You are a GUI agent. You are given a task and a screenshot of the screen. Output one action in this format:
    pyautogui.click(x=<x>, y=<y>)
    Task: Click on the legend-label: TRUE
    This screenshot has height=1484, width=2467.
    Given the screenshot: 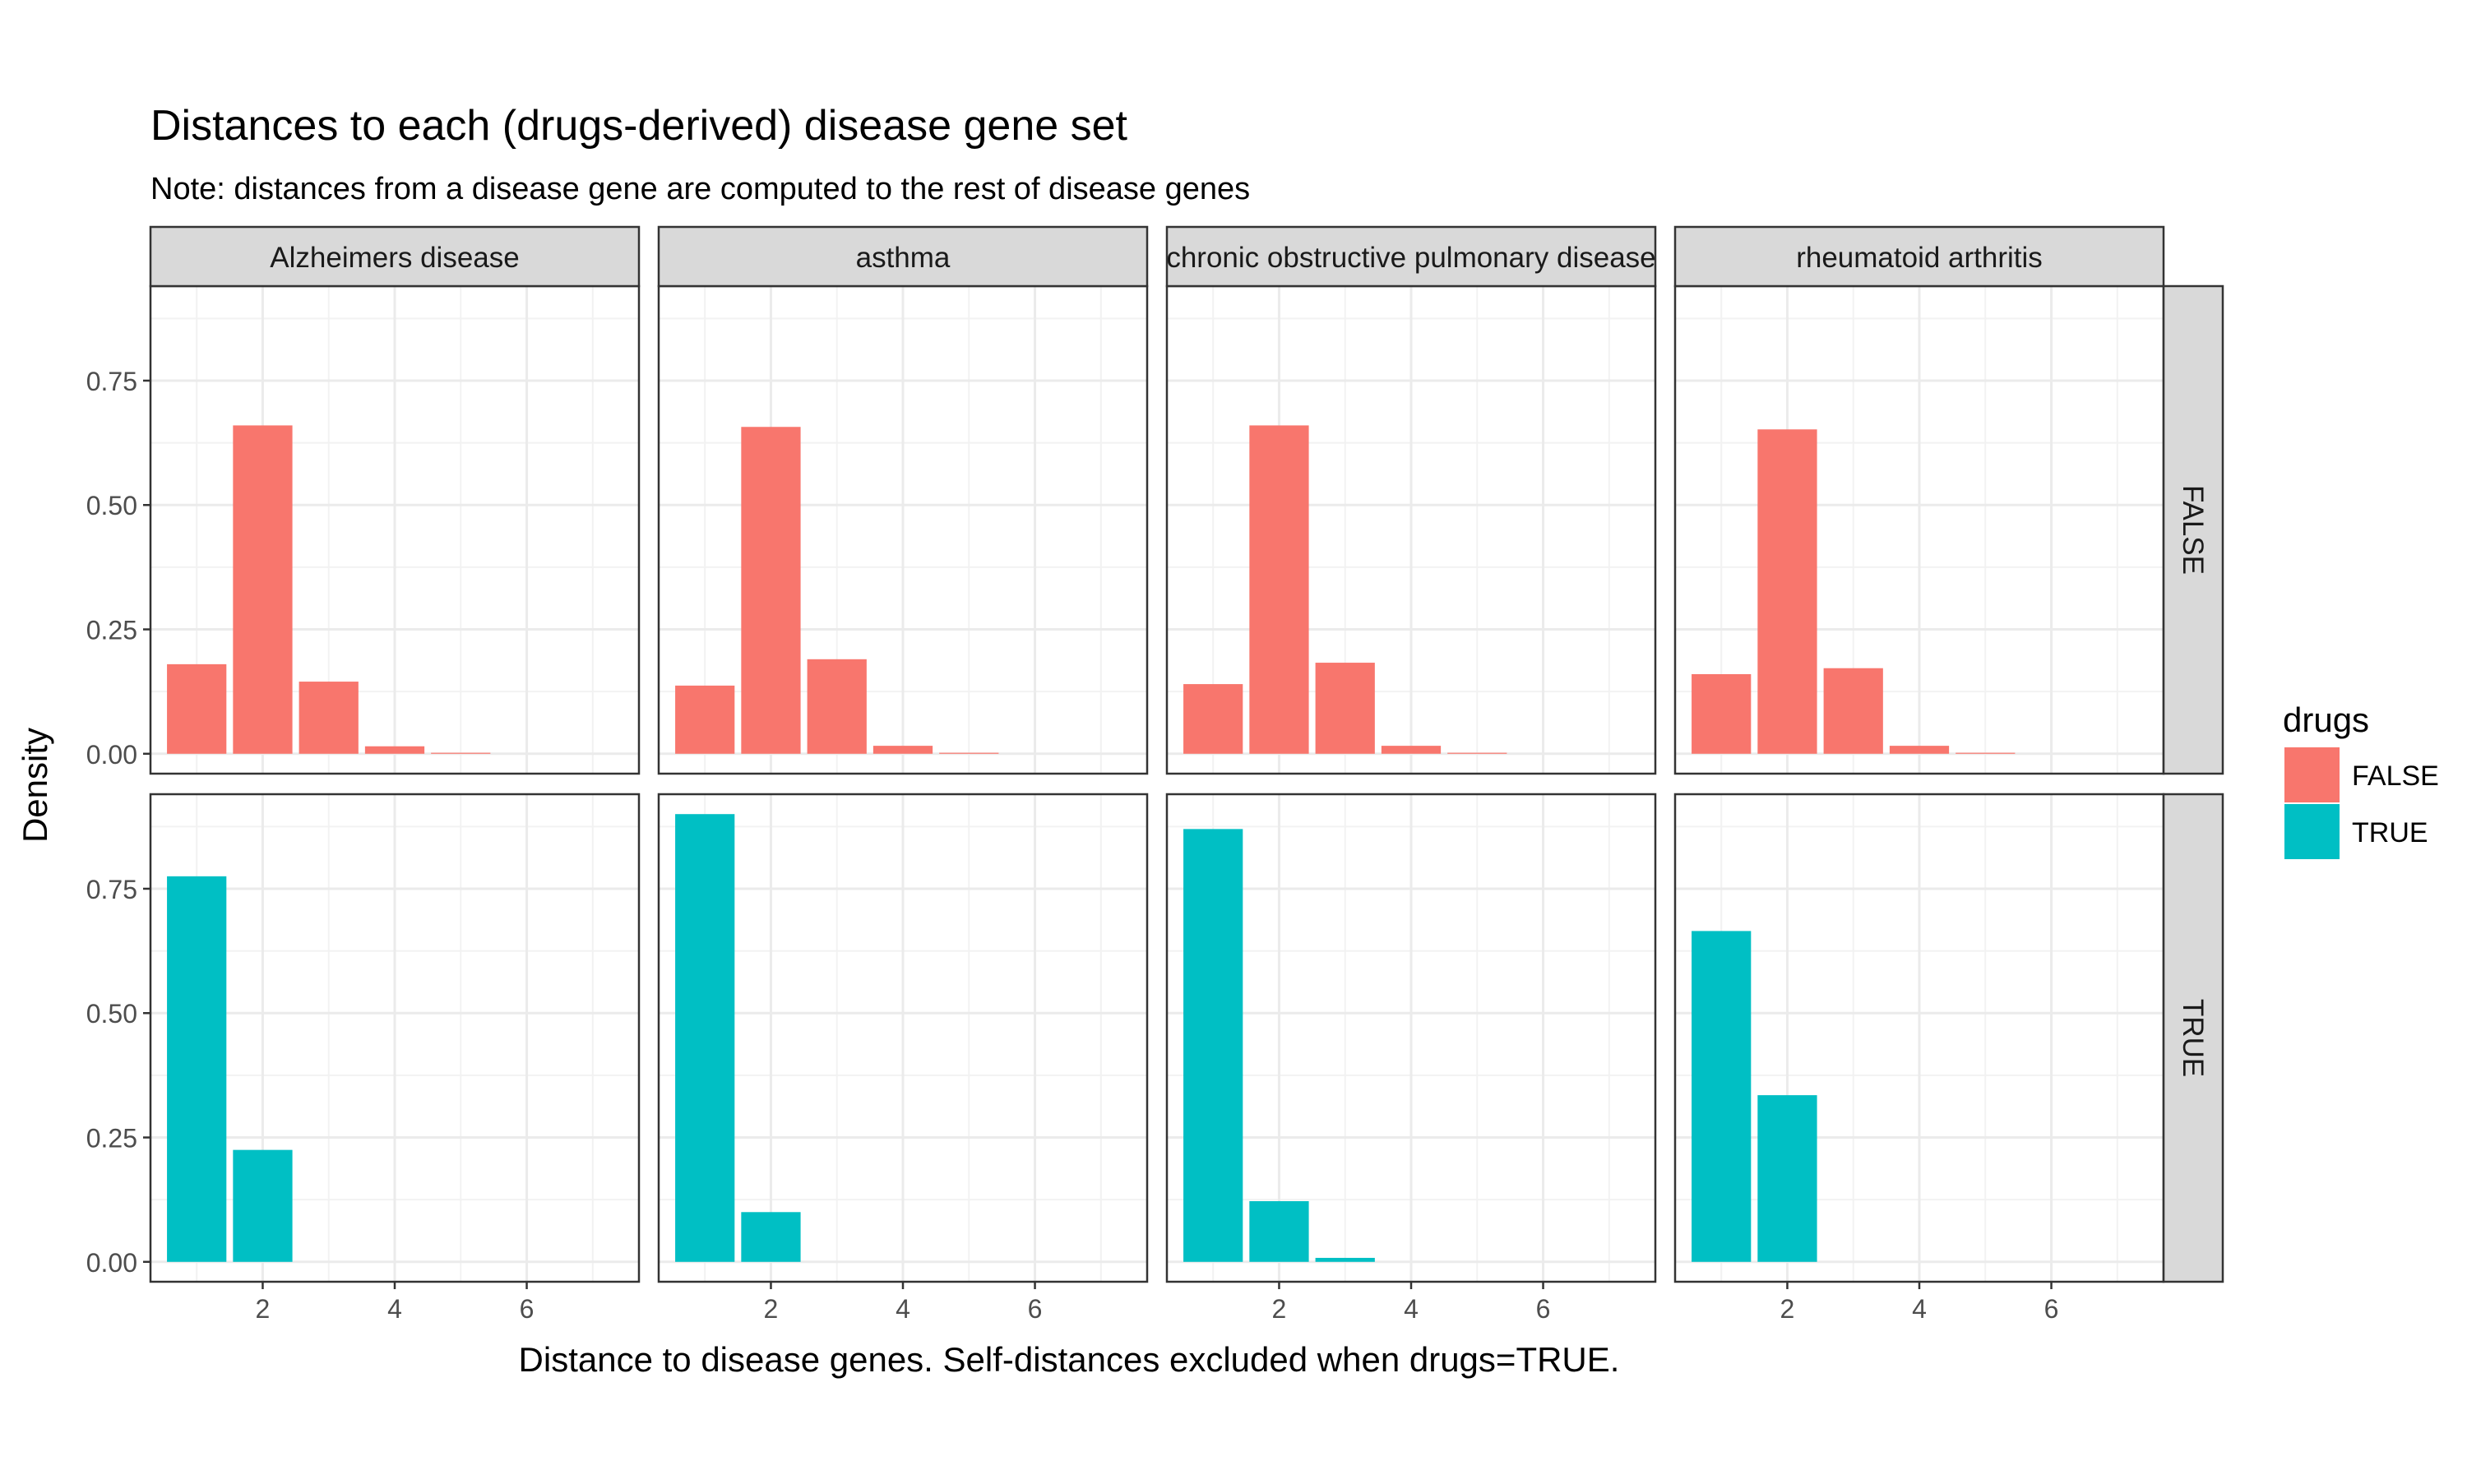 What is the action you would take?
    pyautogui.click(x=2390, y=832)
    